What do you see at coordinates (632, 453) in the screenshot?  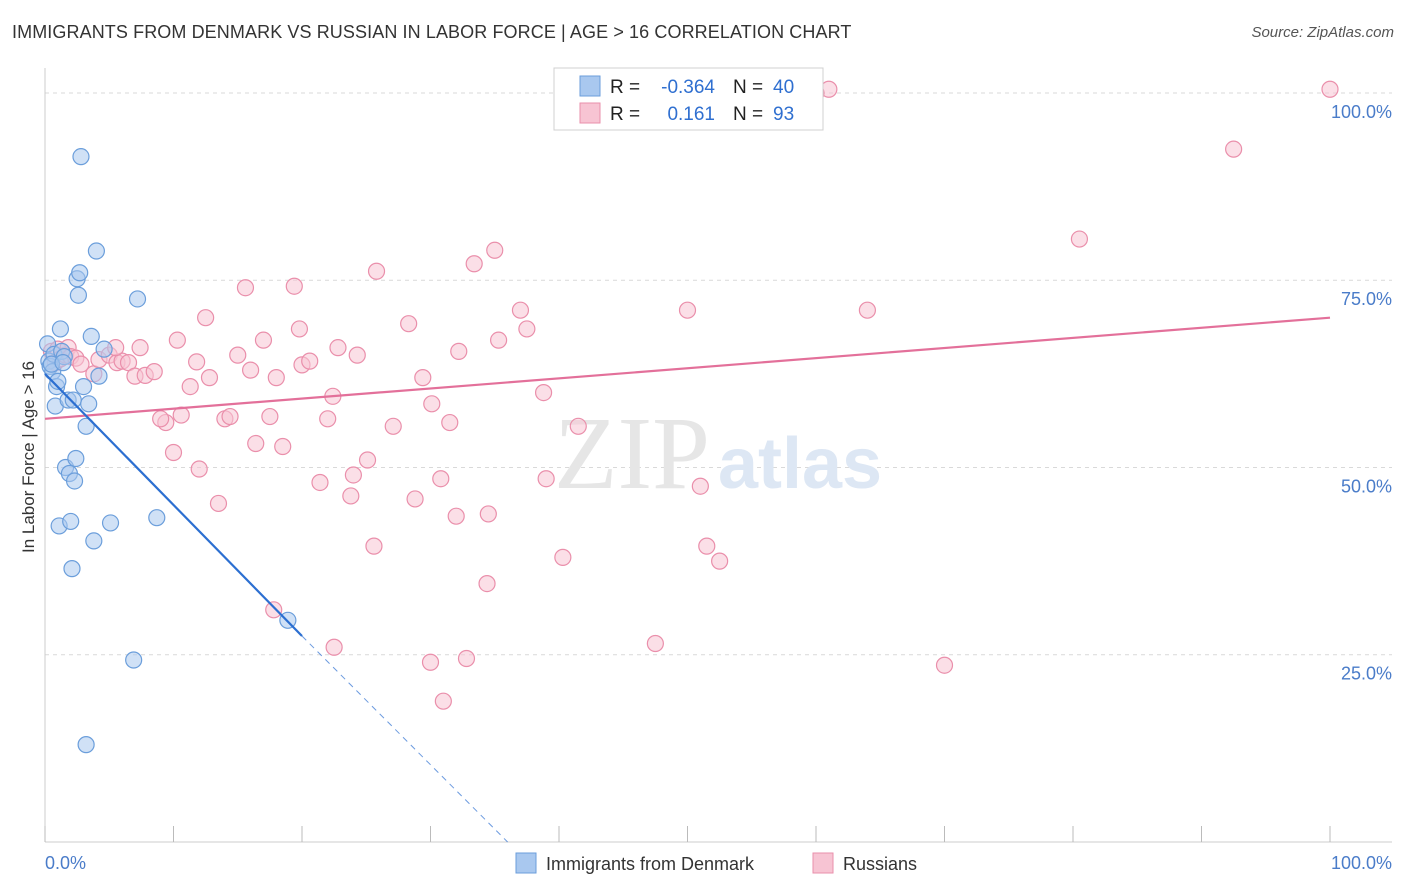 I see `watermark-zip: ZIP` at bounding box center [632, 453].